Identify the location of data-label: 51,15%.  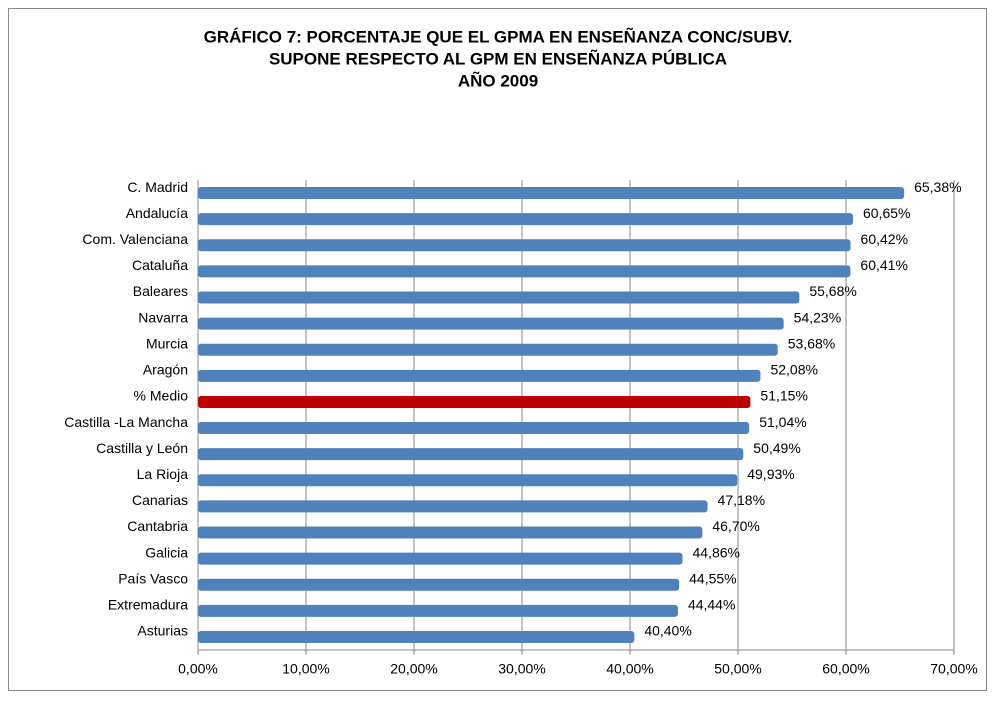
(783, 396).